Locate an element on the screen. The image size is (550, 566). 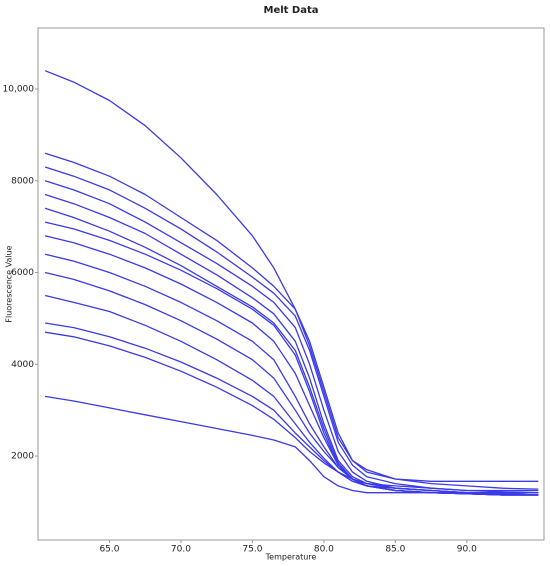
y-tick-label: 8000 is located at coordinates (22, 181).